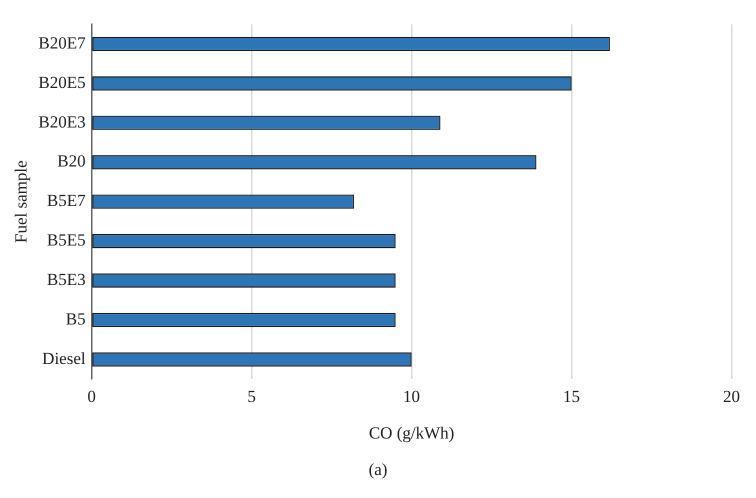  I want to click on y-tick-label: B5E5, so click(66, 240).